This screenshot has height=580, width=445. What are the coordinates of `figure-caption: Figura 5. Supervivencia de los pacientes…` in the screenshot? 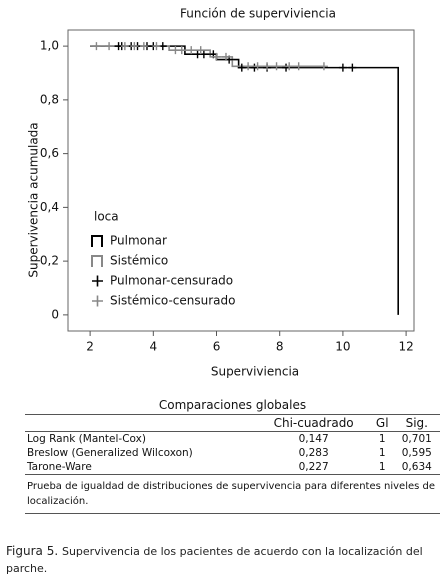 It's located at (224, 560).